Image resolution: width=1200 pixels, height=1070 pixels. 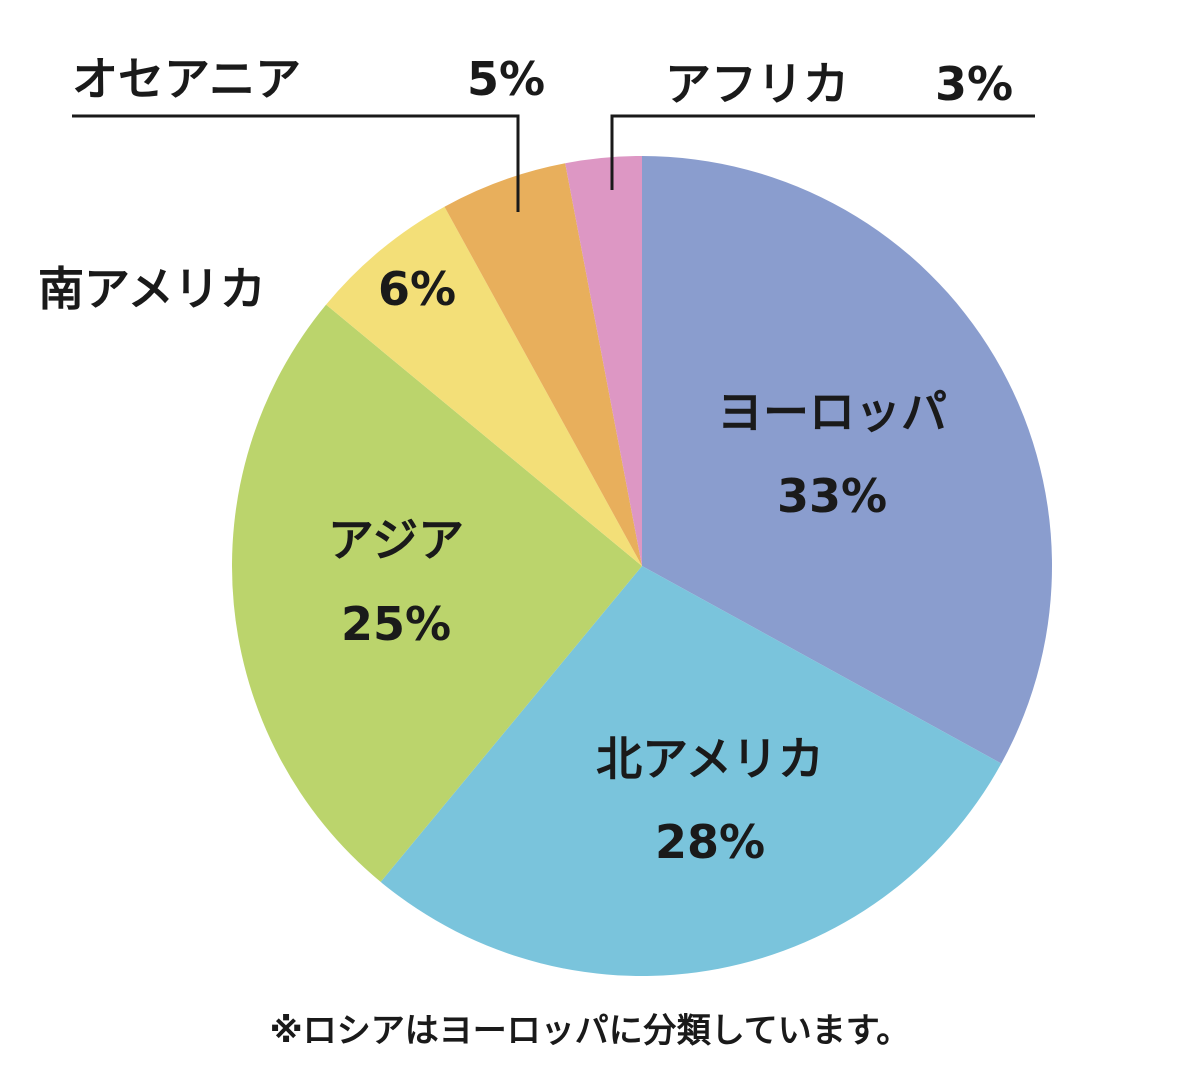 What do you see at coordinates (974, 84) in the screenshot?
I see `slice-percent-africa: 3%` at bounding box center [974, 84].